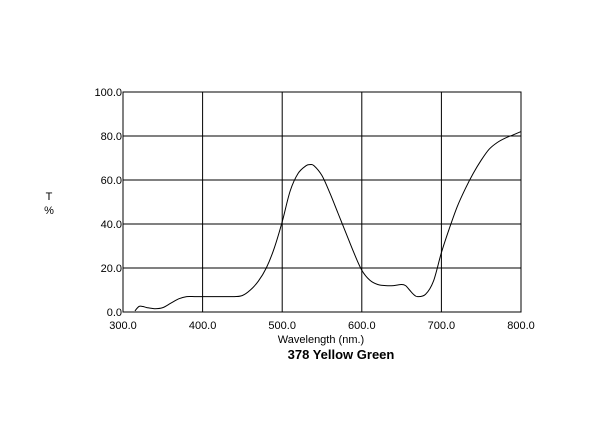  Describe the element at coordinates (49, 197) in the screenshot. I see `y-axis-label-t: T` at that location.